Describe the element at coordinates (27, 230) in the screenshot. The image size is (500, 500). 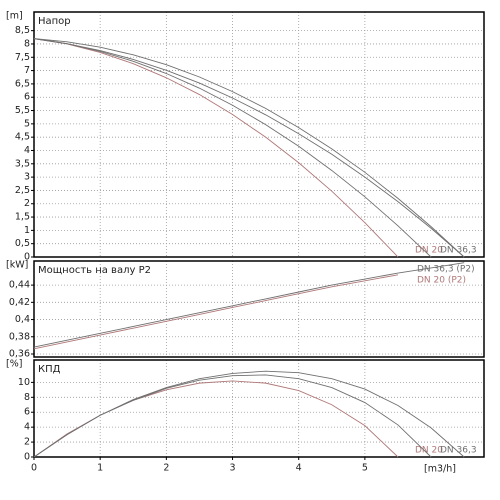
I see `y-tick-label: 1` at that location.